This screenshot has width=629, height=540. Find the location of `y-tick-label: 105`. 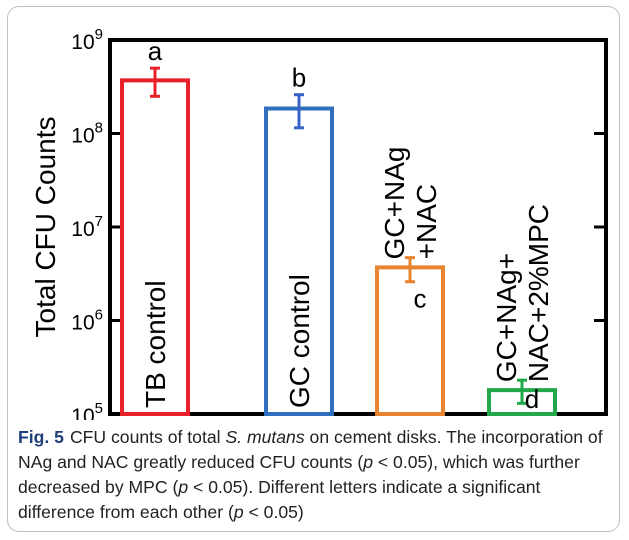

y-tick-label: 105 is located at coordinates (87, 410).